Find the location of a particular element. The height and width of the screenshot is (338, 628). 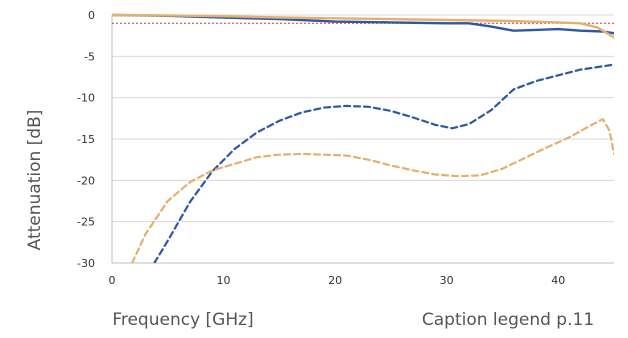

y-tick-label-5: -25 is located at coordinates (86, 222).